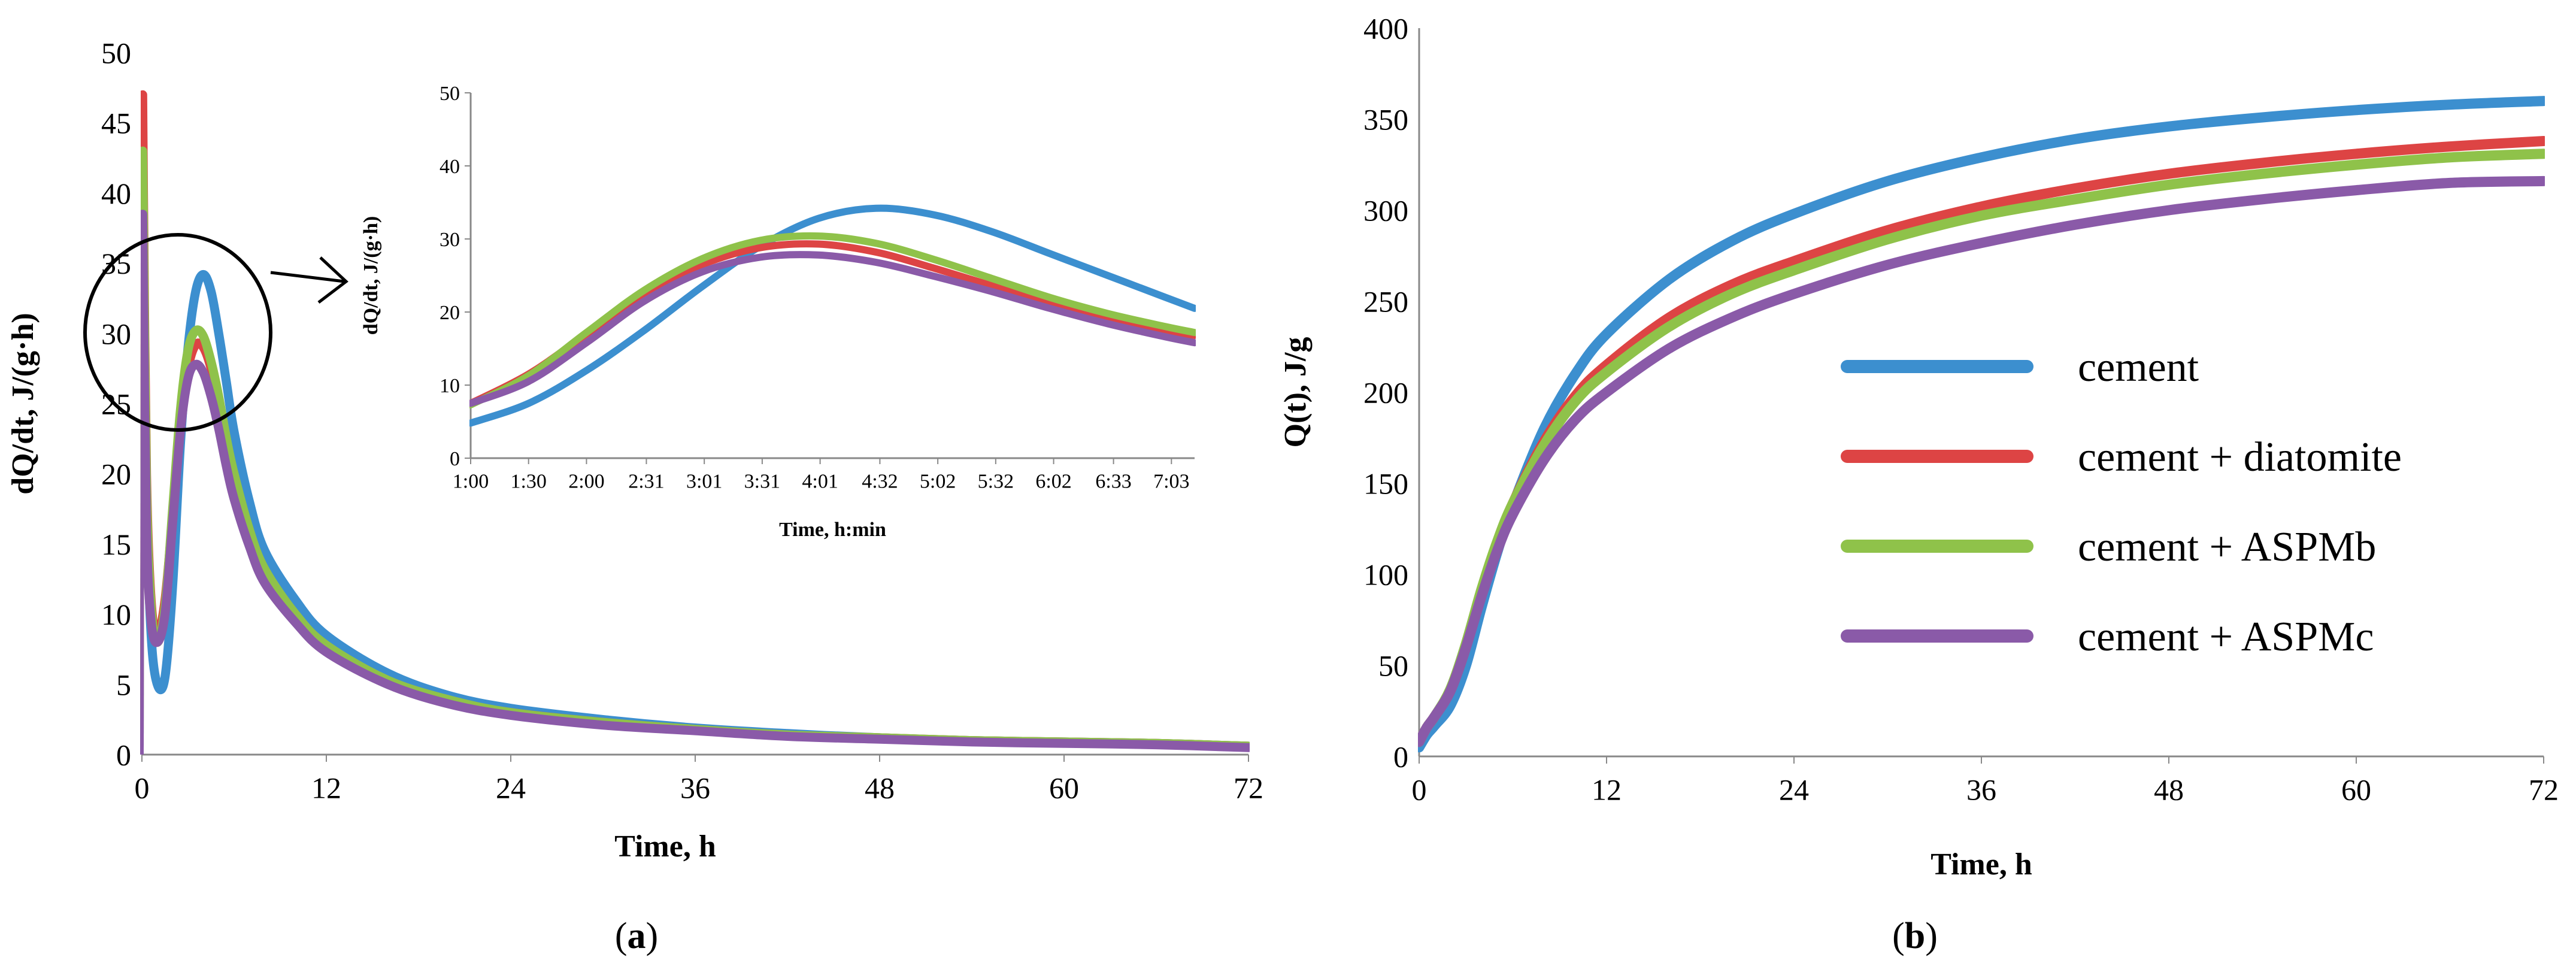 The width and height of the screenshot is (2576, 978). What do you see at coordinates (116, 615) in the screenshot?
I see `a-main-y-tick-label: 10` at bounding box center [116, 615].